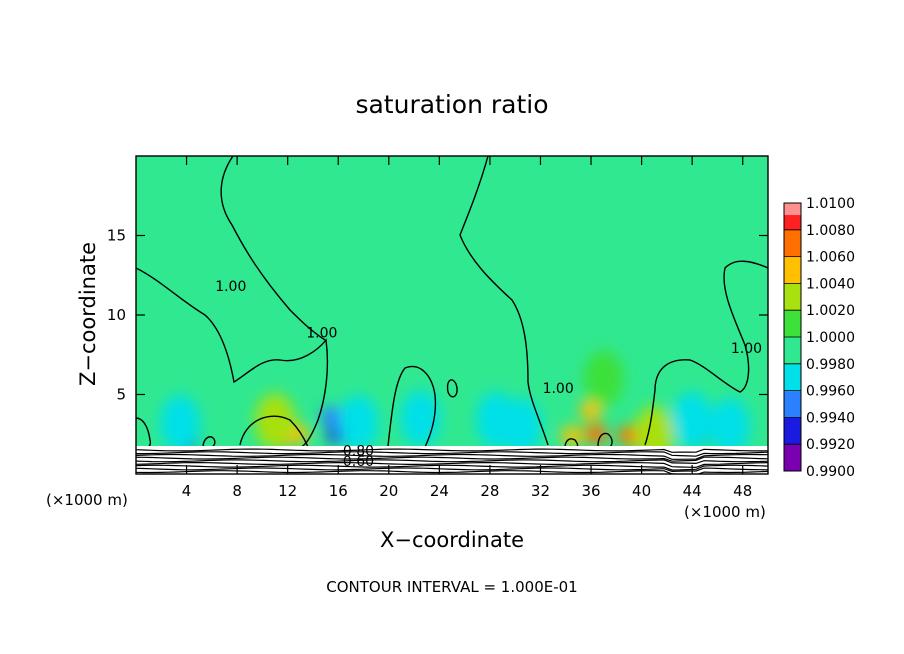 Image resolution: width=904 pixels, height=654 pixels. What do you see at coordinates (571, 443) in the screenshot?
I see `contour-1.00-lobe-e` at bounding box center [571, 443].